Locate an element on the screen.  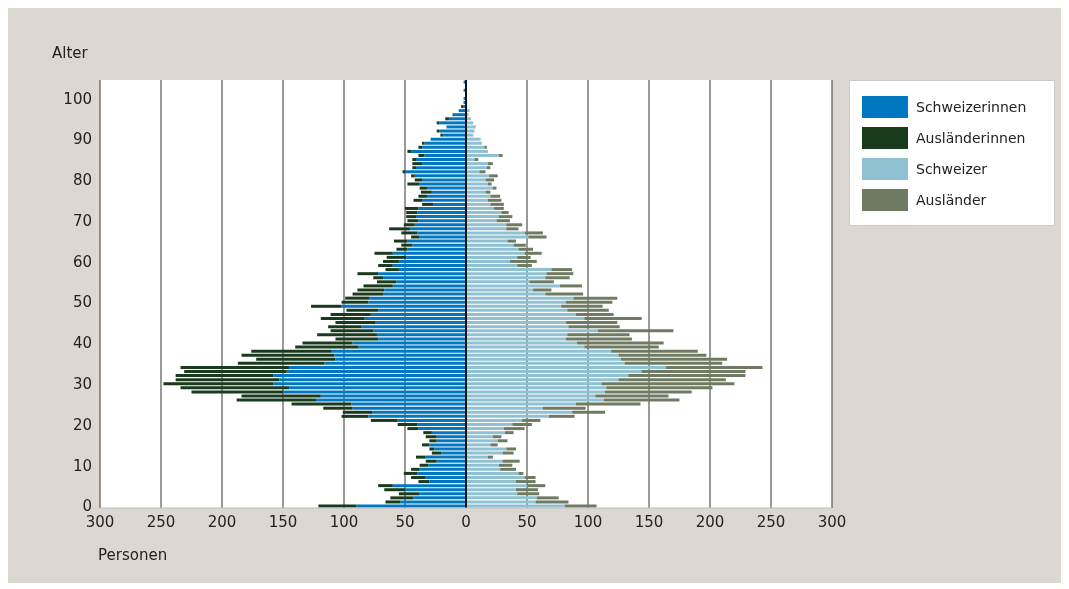
y-tick-label: 70 is located at coordinates (82, 220).